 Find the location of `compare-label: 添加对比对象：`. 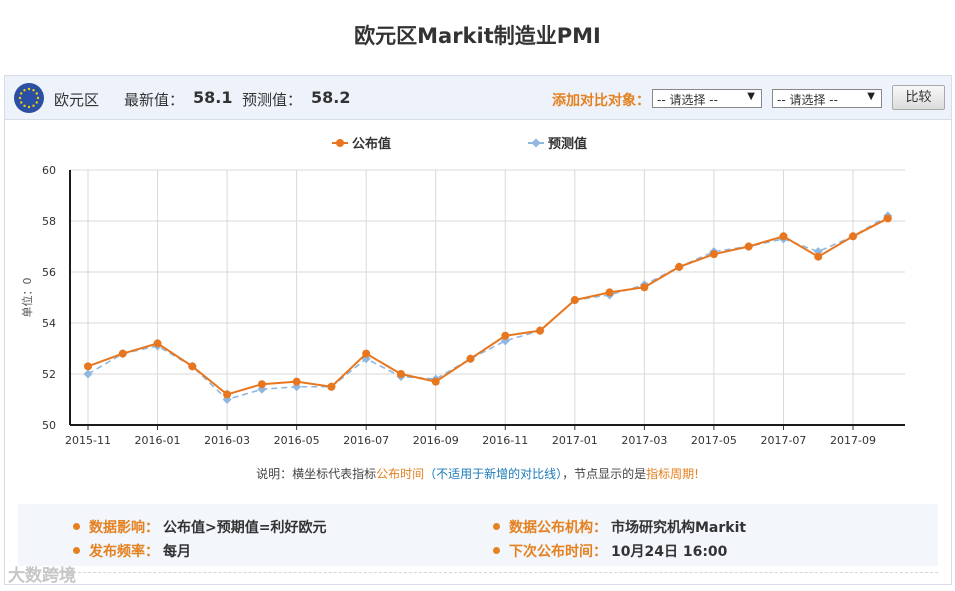

compare-label: 添加对比对象： is located at coordinates (601, 101).